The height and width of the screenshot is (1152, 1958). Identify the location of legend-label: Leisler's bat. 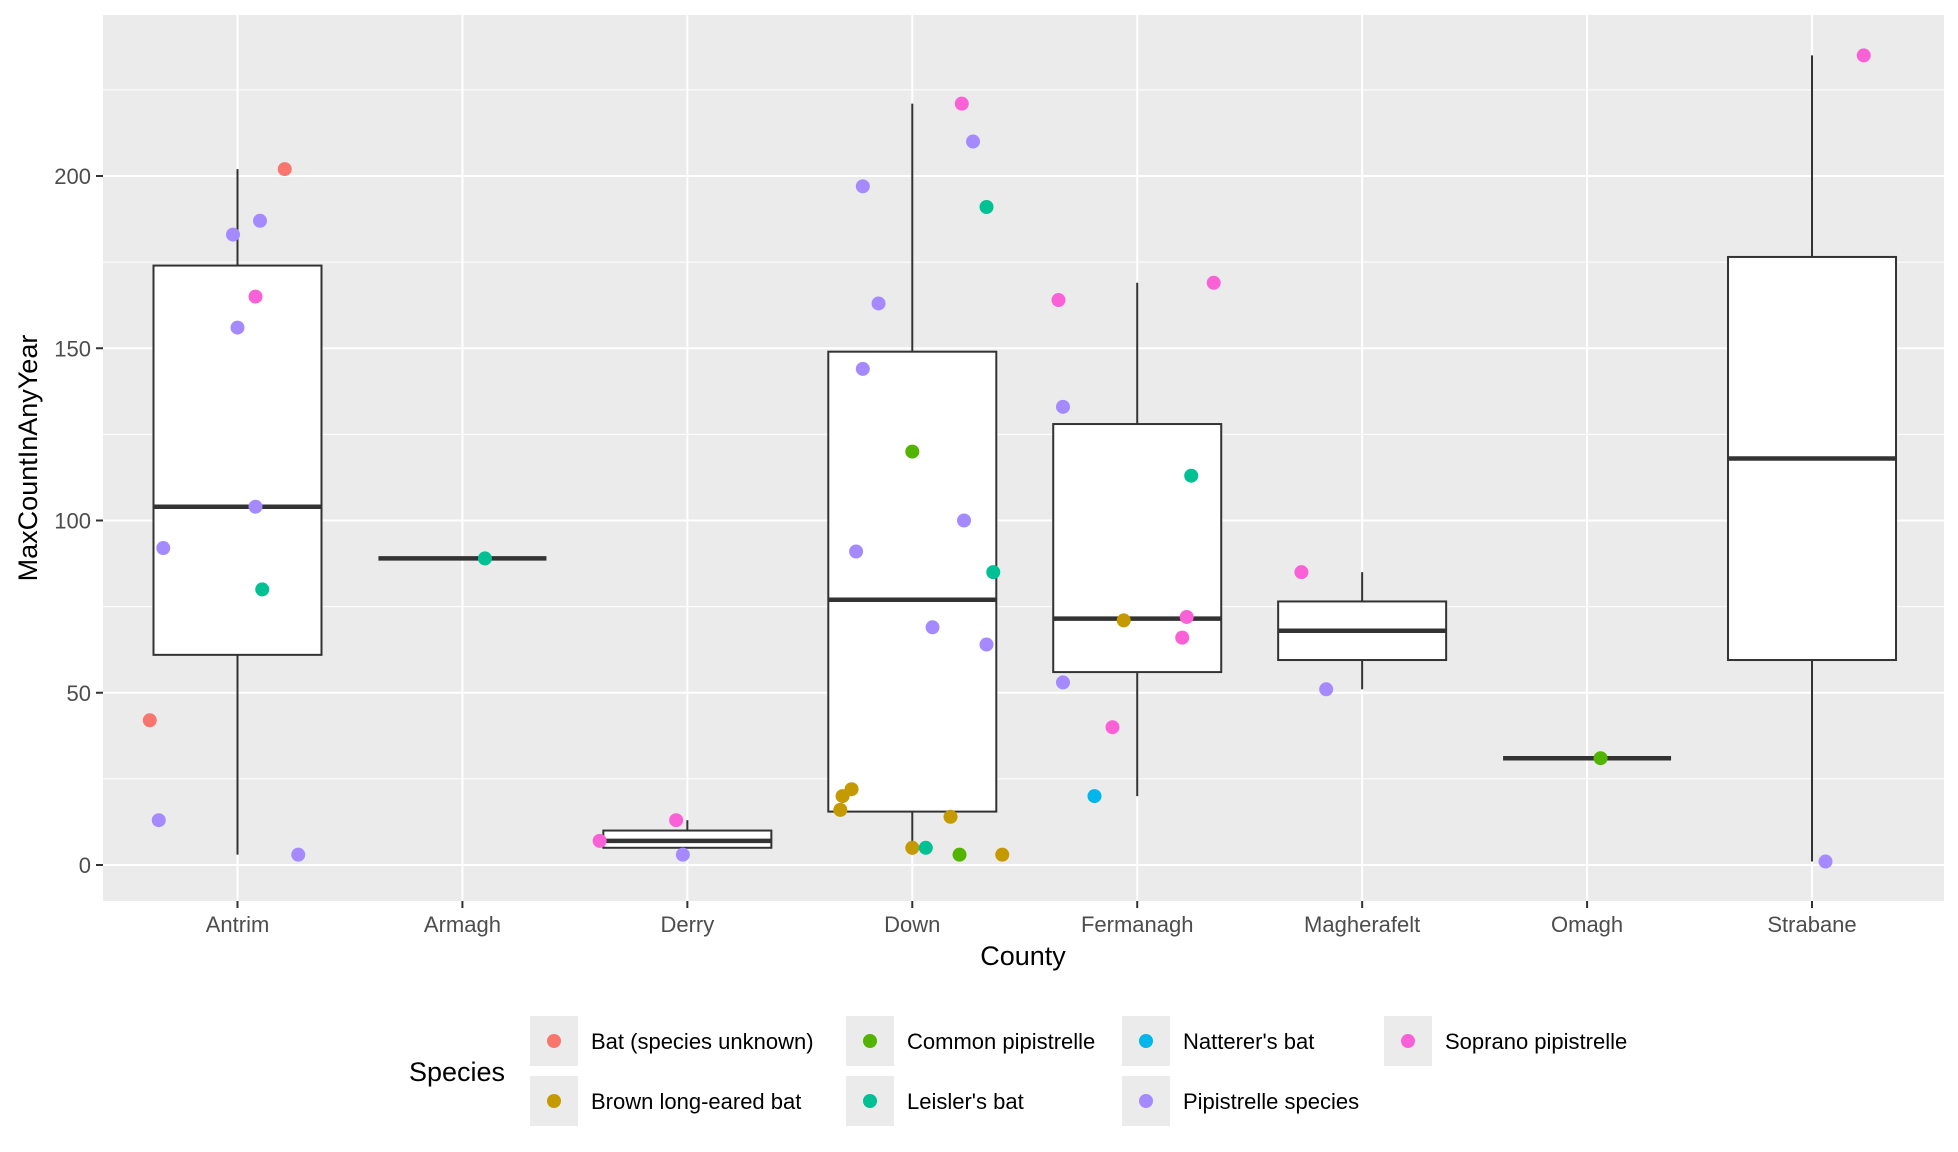
(965, 1101).